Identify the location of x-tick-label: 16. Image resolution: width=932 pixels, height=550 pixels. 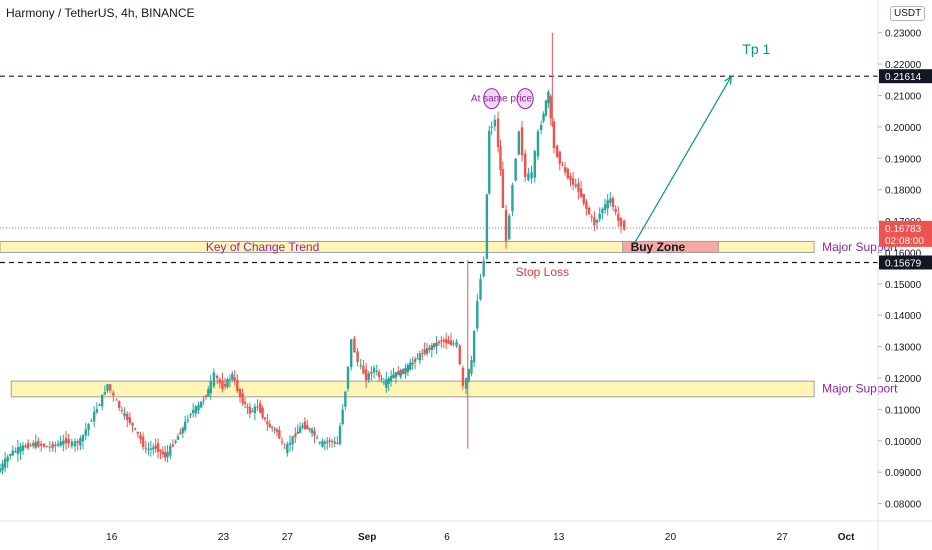
(112, 537).